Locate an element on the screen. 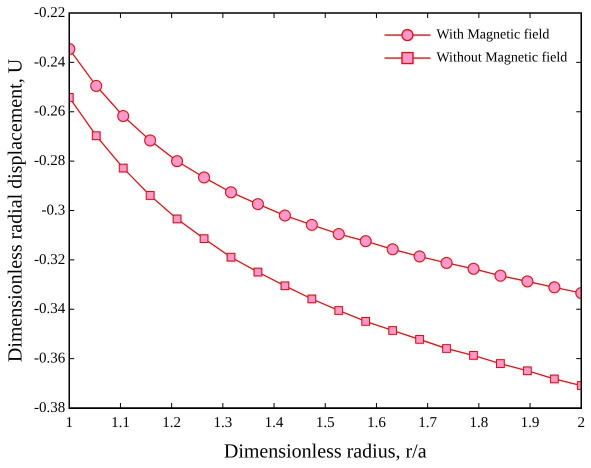 The width and height of the screenshot is (591, 468). x-tick-label: 1.8 is located at coordinates (478, 422).